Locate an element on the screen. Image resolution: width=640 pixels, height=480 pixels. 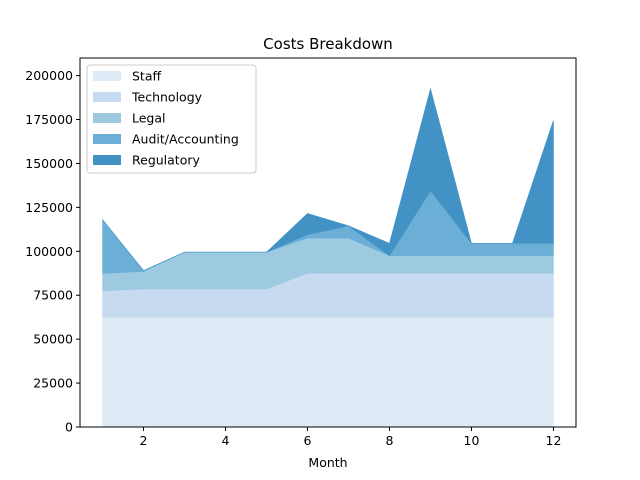
x-tick-label: 12 is located at coordinates (554, 440).